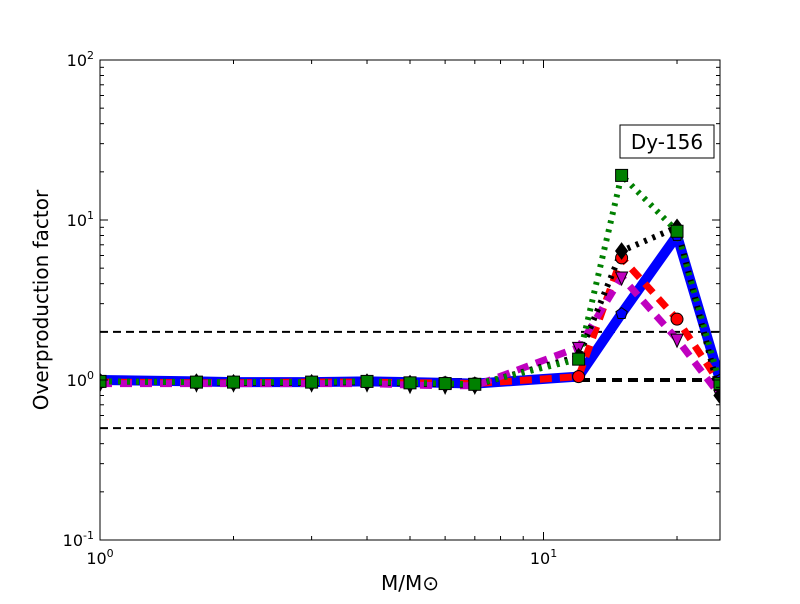  Describe the element at coordinates (80, 379) in the screenshot. I see `y-tick-label: 10⁰` at that location.